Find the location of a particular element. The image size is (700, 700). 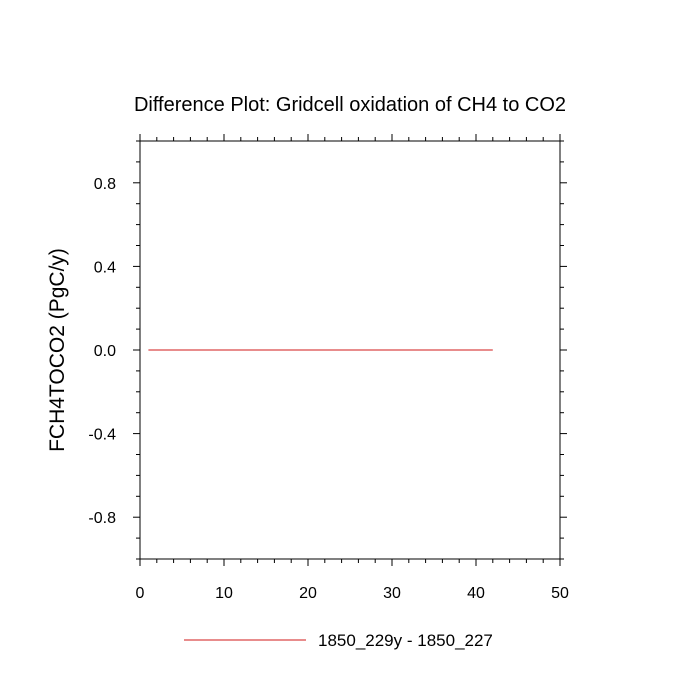

x-tick-label: 10 is located at coordinates (224, 593).